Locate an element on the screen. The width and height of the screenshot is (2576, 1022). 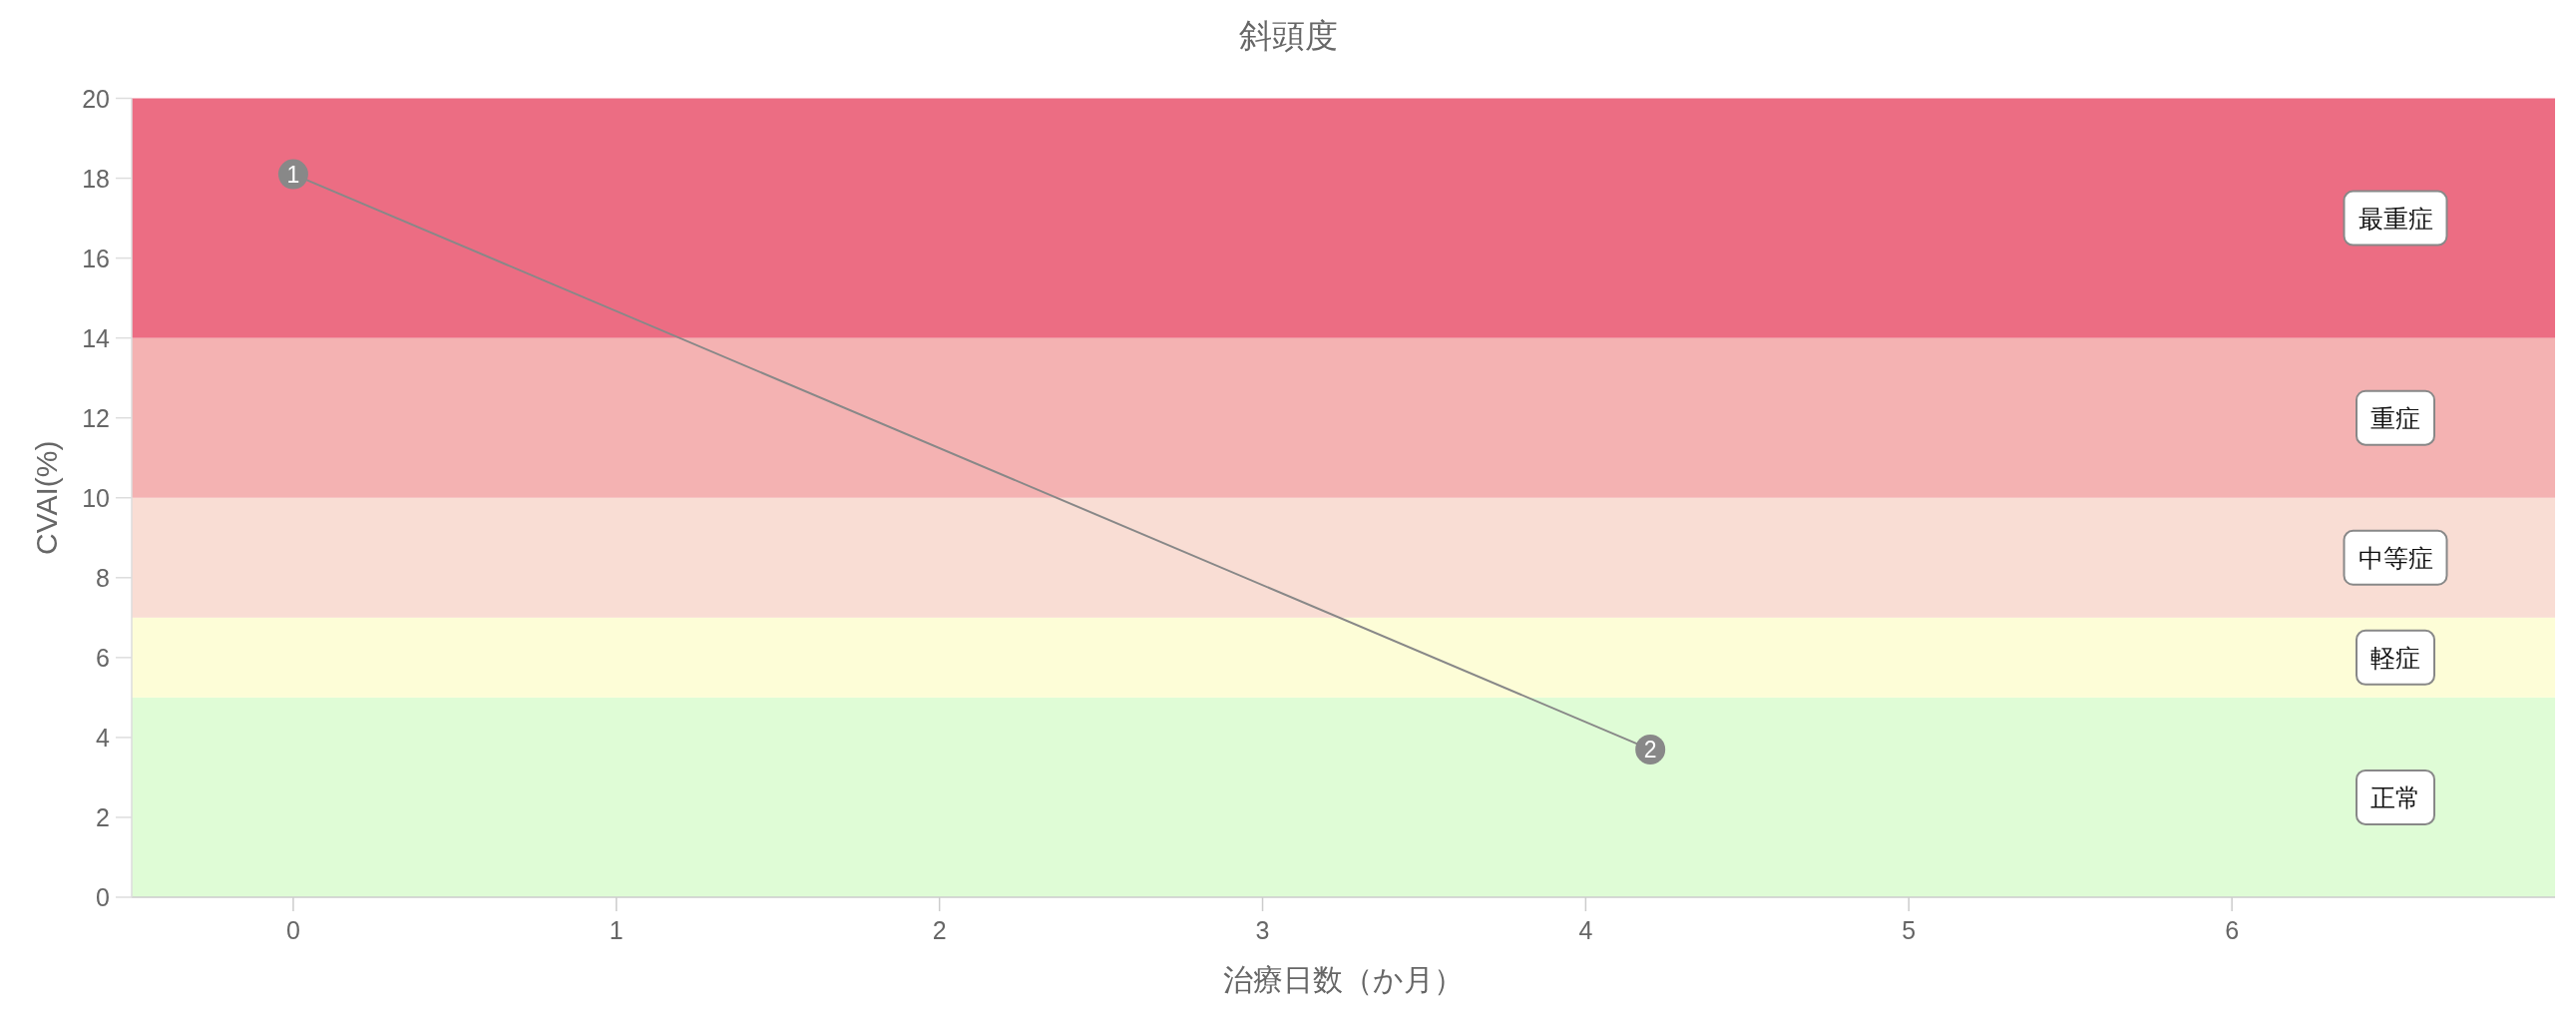
y-tick-label: 0 is located at coordinates (103, 897).